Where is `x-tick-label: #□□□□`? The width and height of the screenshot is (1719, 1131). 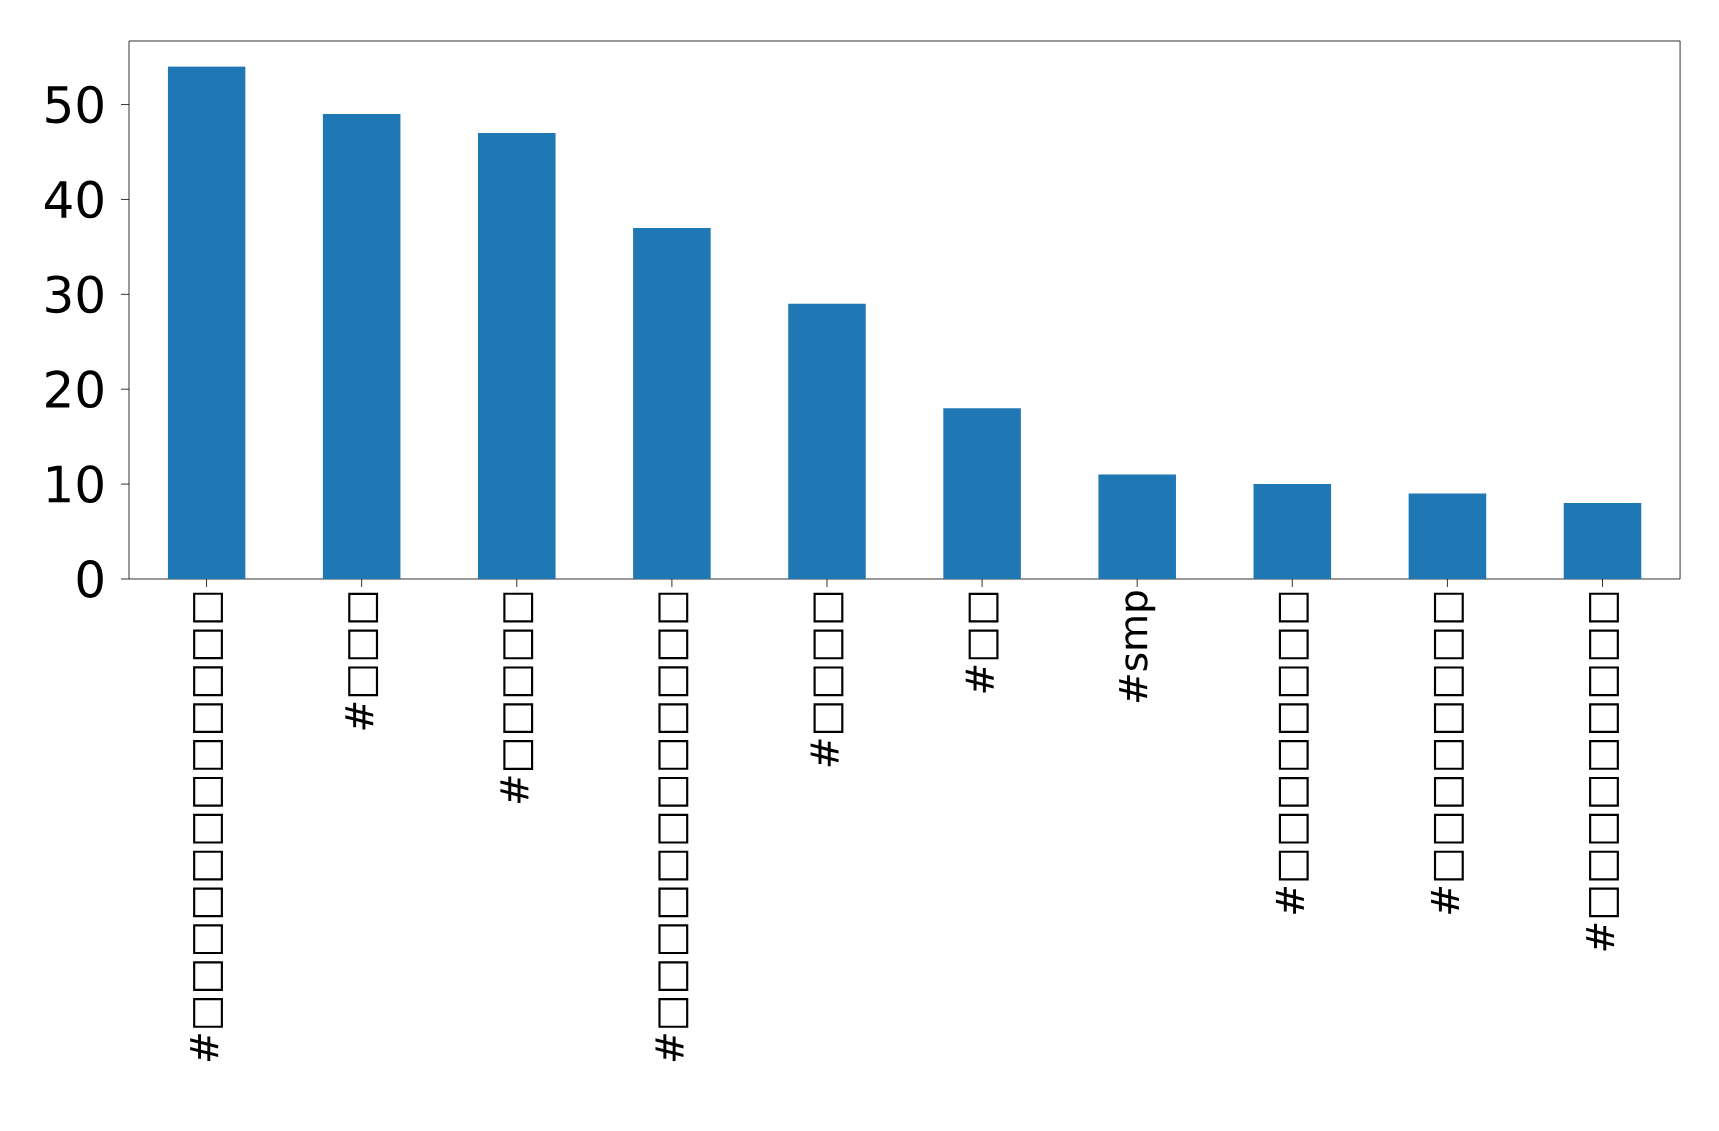
x-tick-label: #□□□□ is located at coordinates (827, 679).